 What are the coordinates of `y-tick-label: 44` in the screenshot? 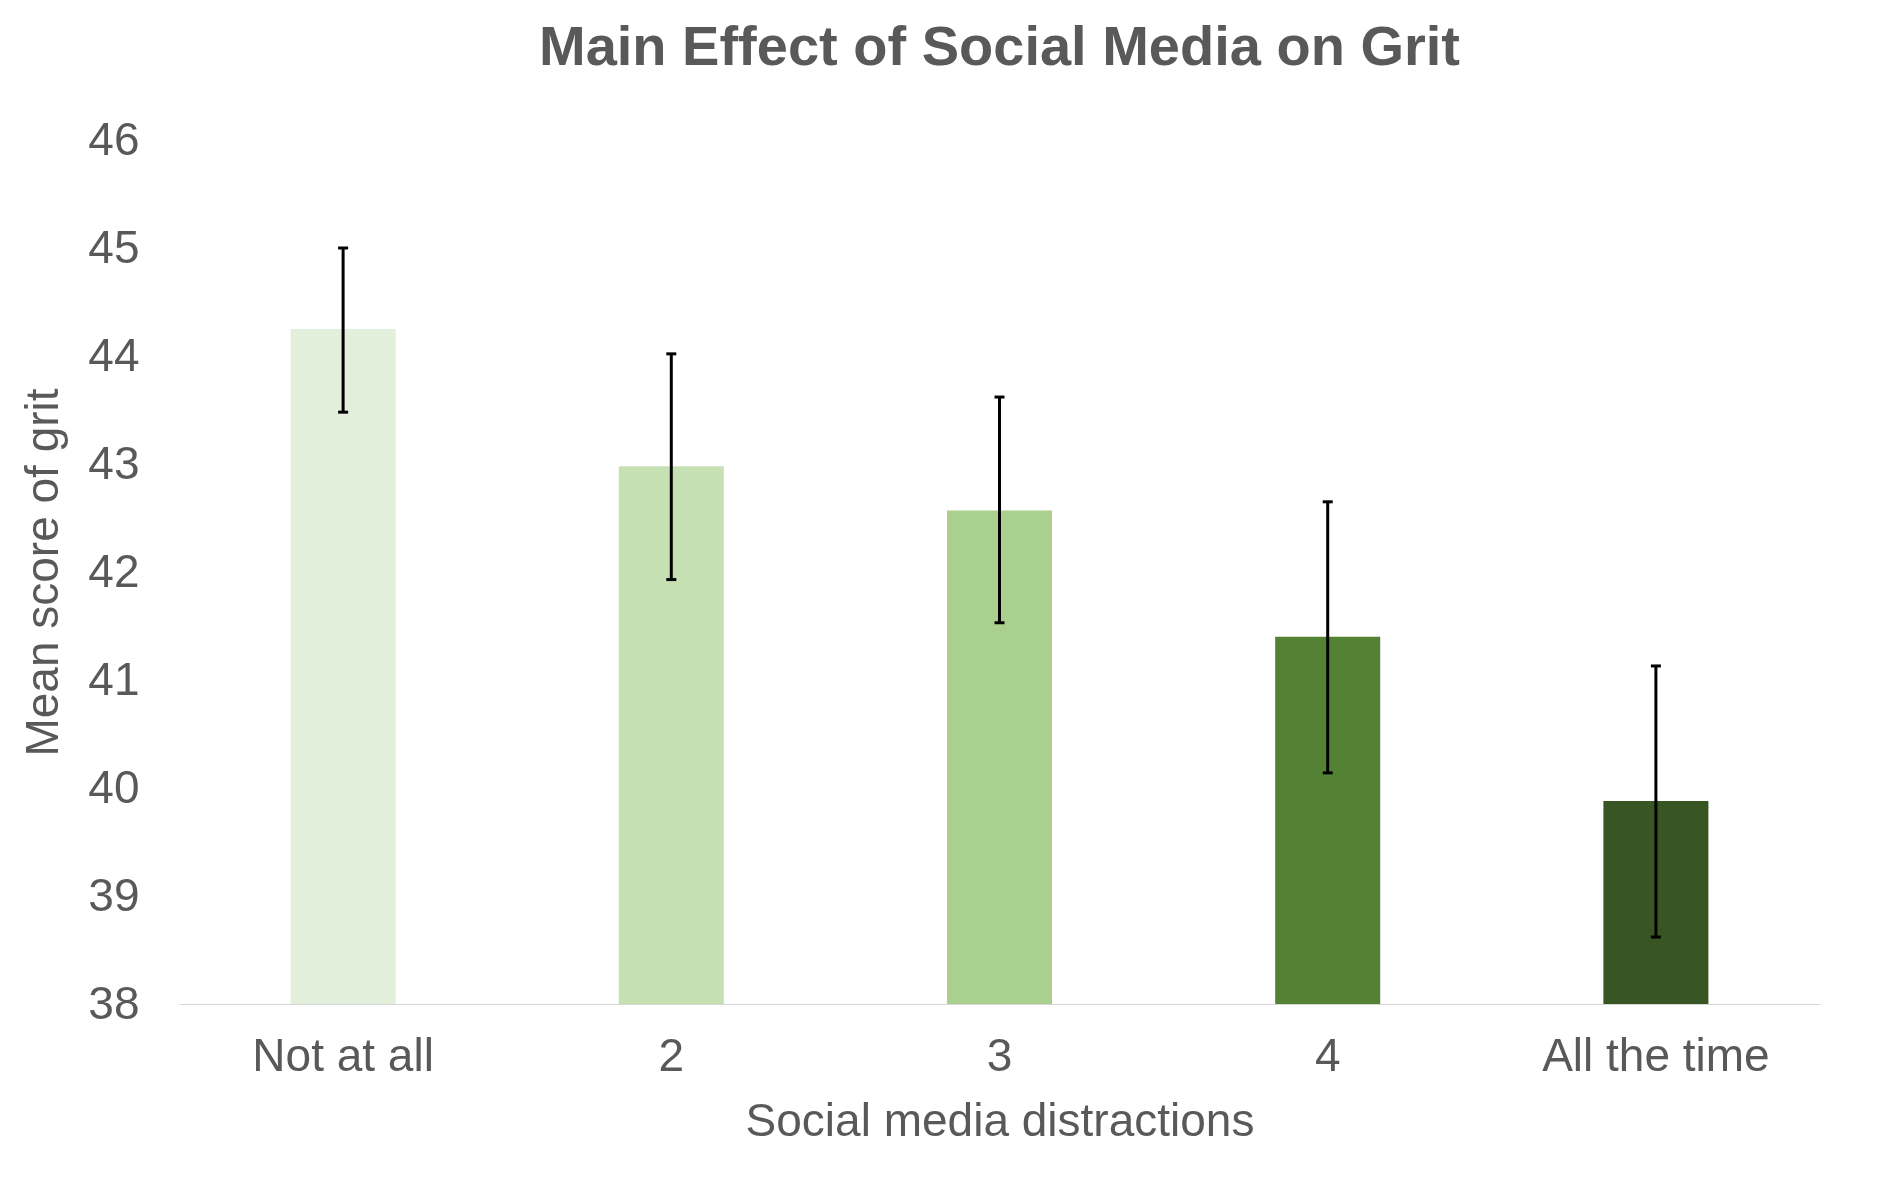 It's located at (114, 354).